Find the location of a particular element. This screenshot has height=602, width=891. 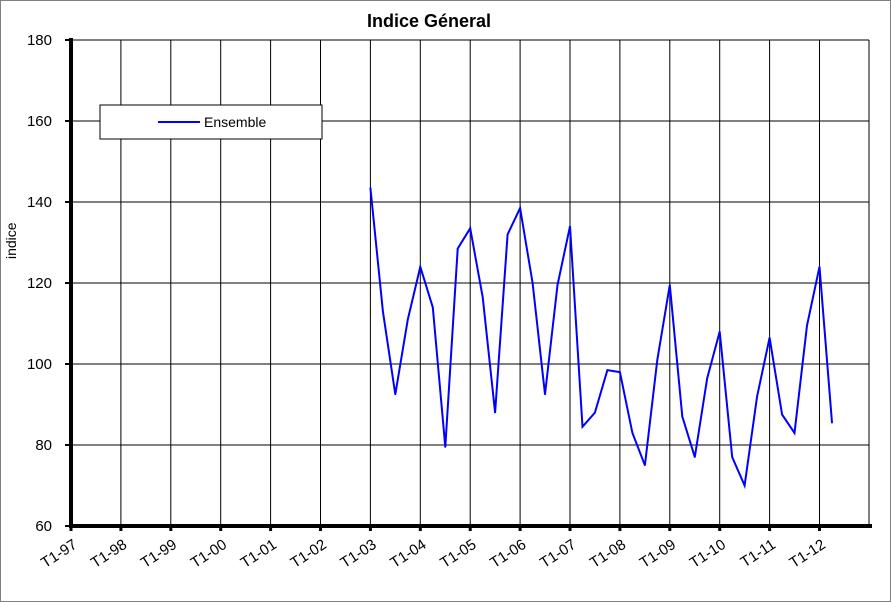

x-tick-label: T1-97 is located at coordinates (59, 554).